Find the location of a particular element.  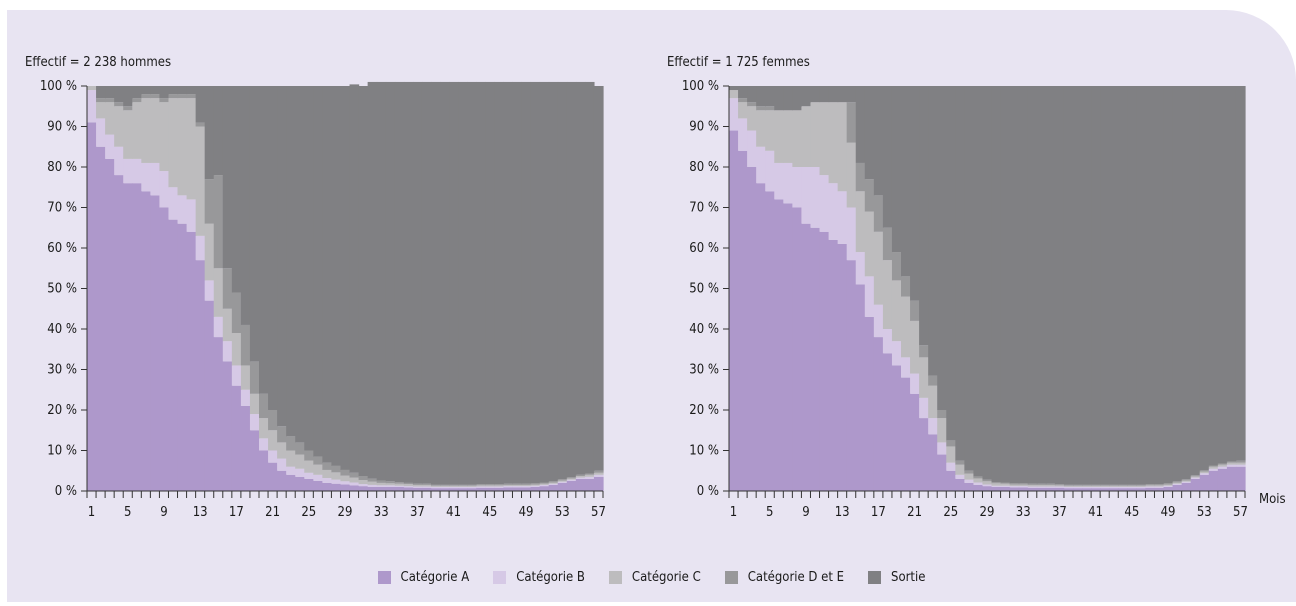

legend-item-sortie: Sortie is located at coordinates (896, 577).